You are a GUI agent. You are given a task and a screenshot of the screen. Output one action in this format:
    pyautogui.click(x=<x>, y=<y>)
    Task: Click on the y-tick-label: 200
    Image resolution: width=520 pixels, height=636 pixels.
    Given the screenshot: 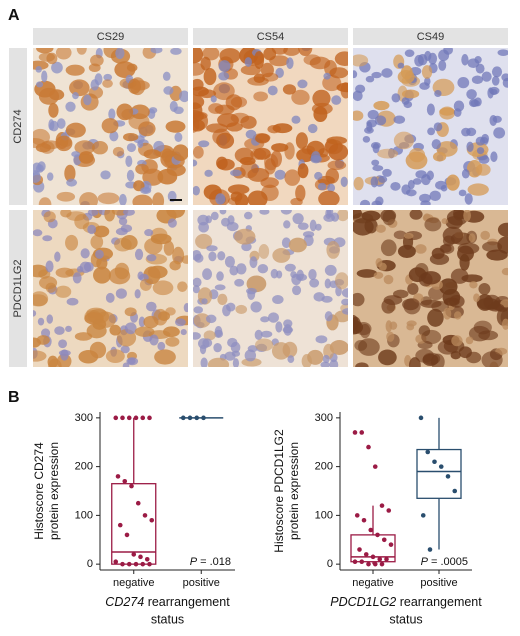 What is the action you would take?
    pyautogui.click(x=324, y=467)
    